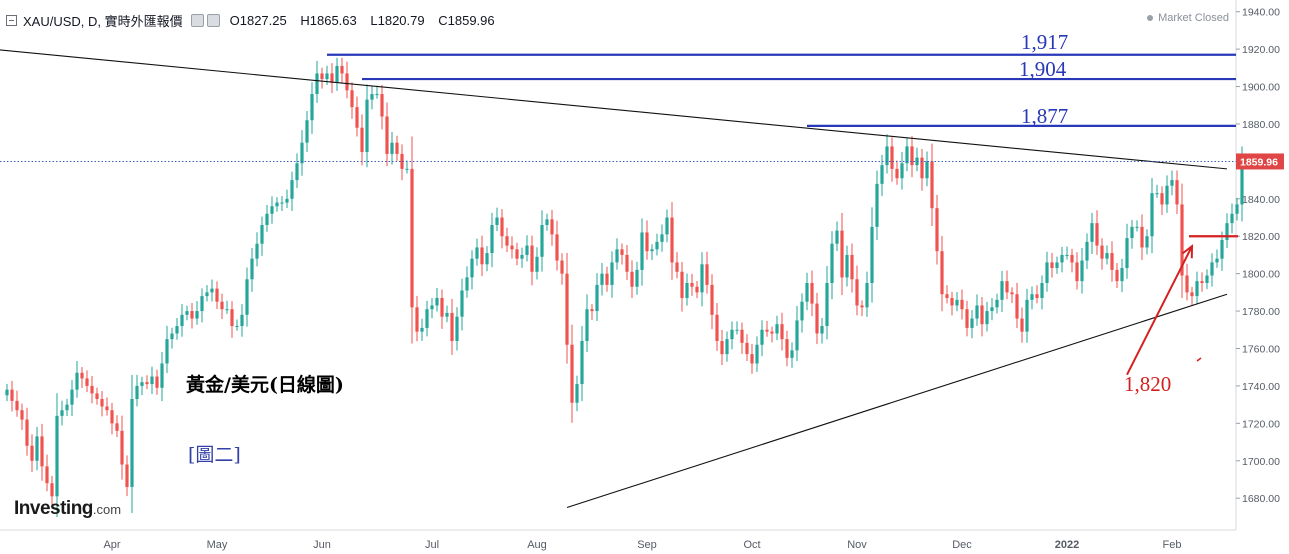  I want to click on last-price-tag, so click(1260, 161).